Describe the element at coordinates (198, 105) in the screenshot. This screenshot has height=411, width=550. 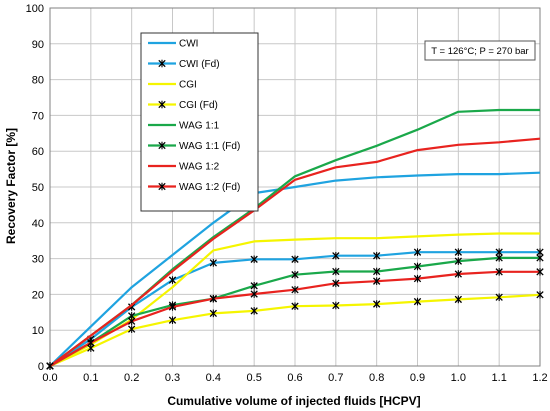
I see `legend-label: CGI (Fd)` at that location.